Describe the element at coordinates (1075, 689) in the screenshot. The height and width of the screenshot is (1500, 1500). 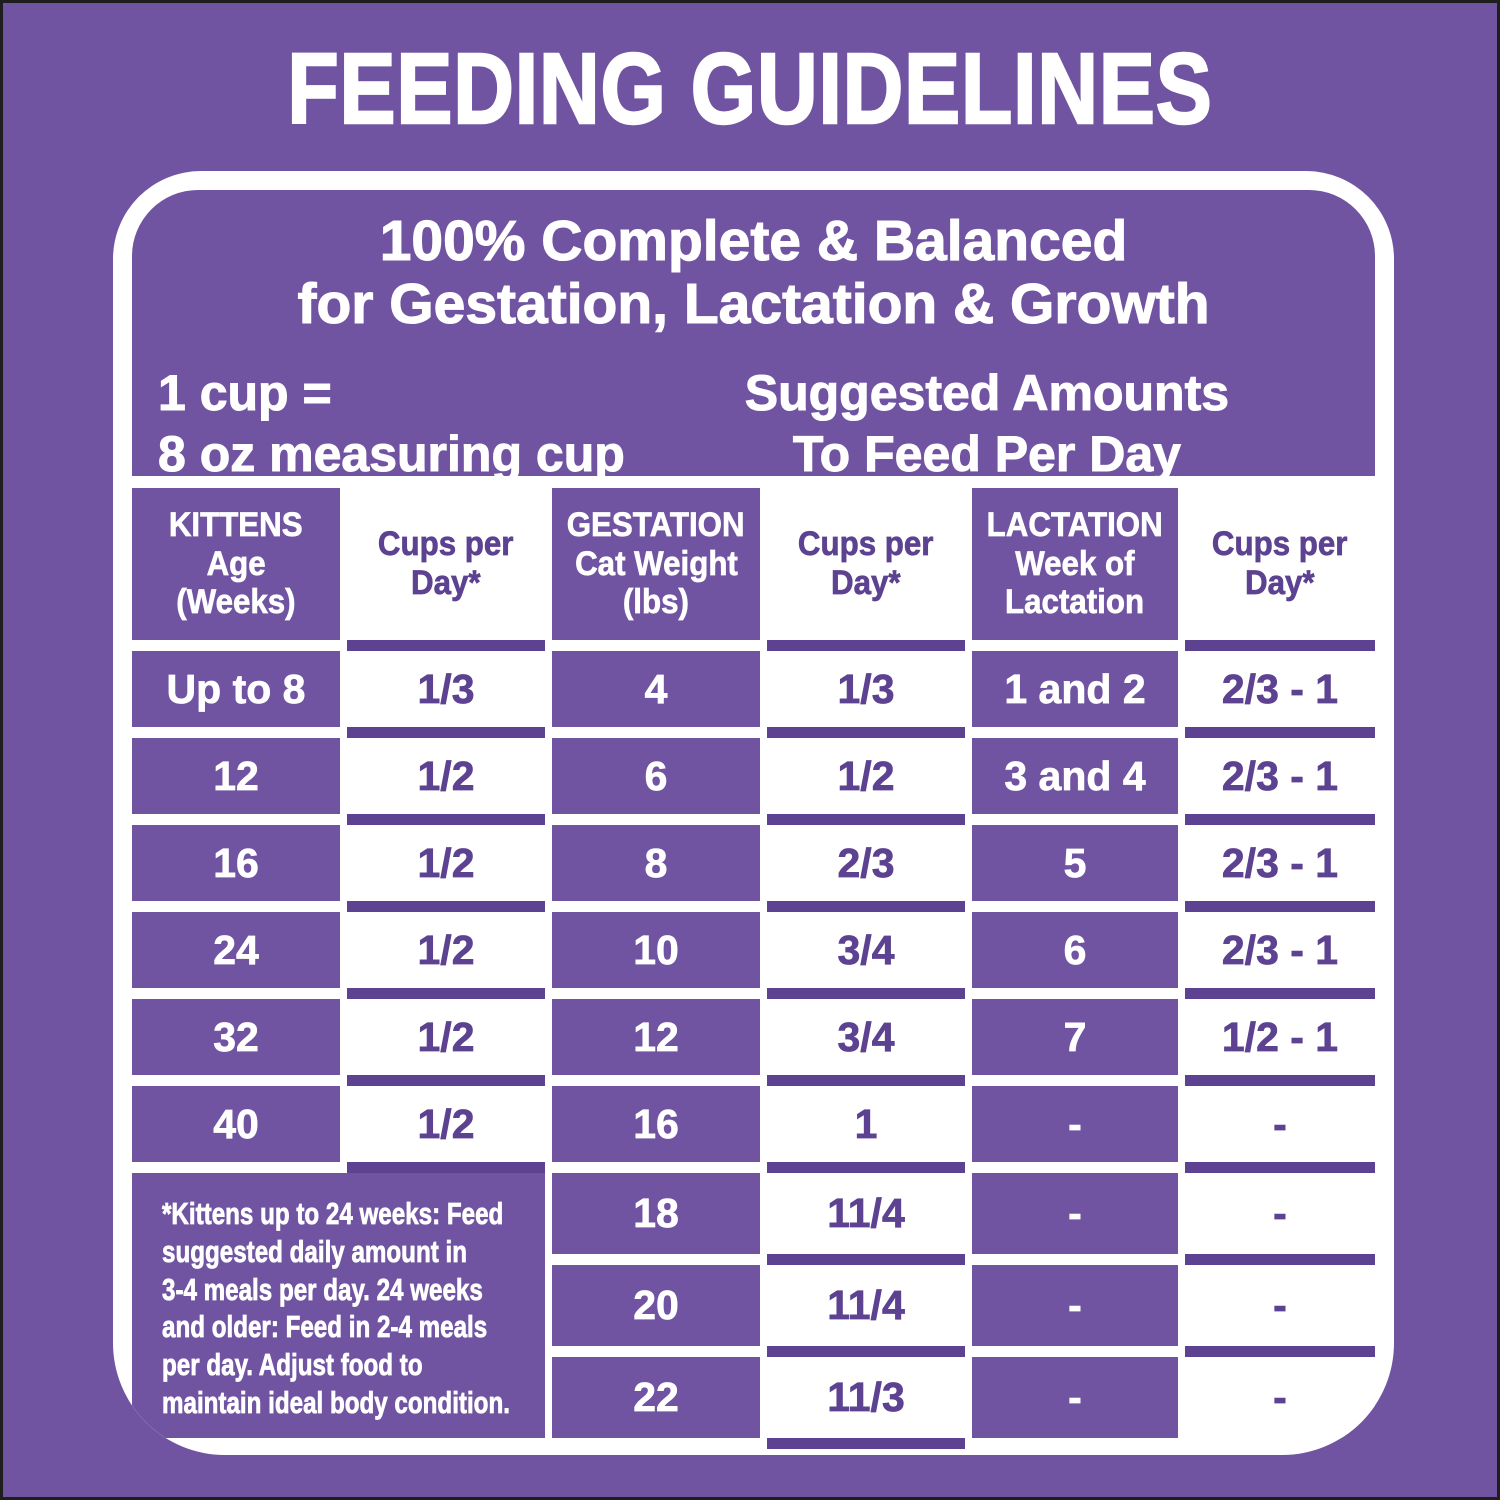
I see `cell-lactation-week-row1: 1 and 2` at that location.